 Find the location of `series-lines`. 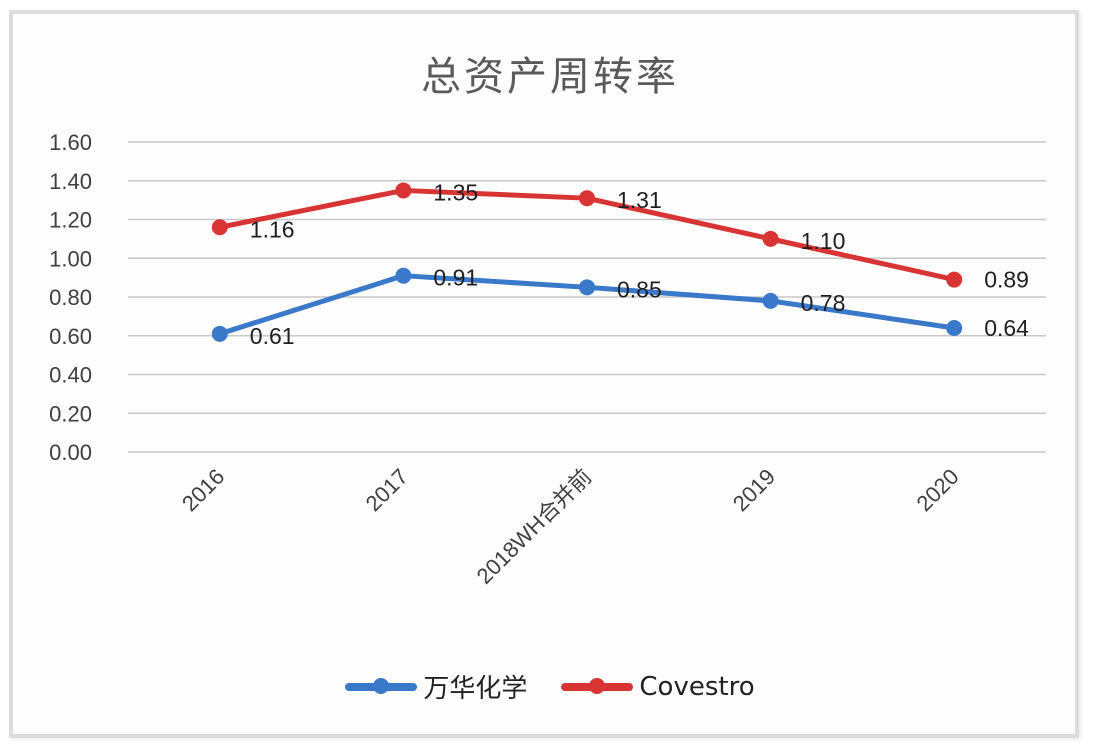

series-lines is located at coordinates (587, 262).